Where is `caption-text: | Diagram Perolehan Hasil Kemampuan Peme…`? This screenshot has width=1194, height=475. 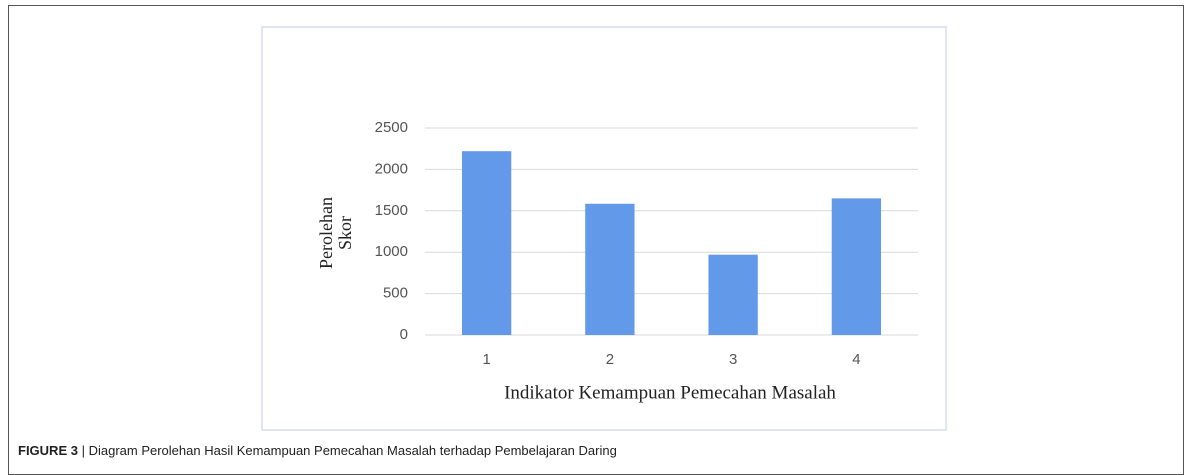
caption-text: | Diagram Perolehan Hasil Kemampuan Peme… is located at coordinates (349, 450).